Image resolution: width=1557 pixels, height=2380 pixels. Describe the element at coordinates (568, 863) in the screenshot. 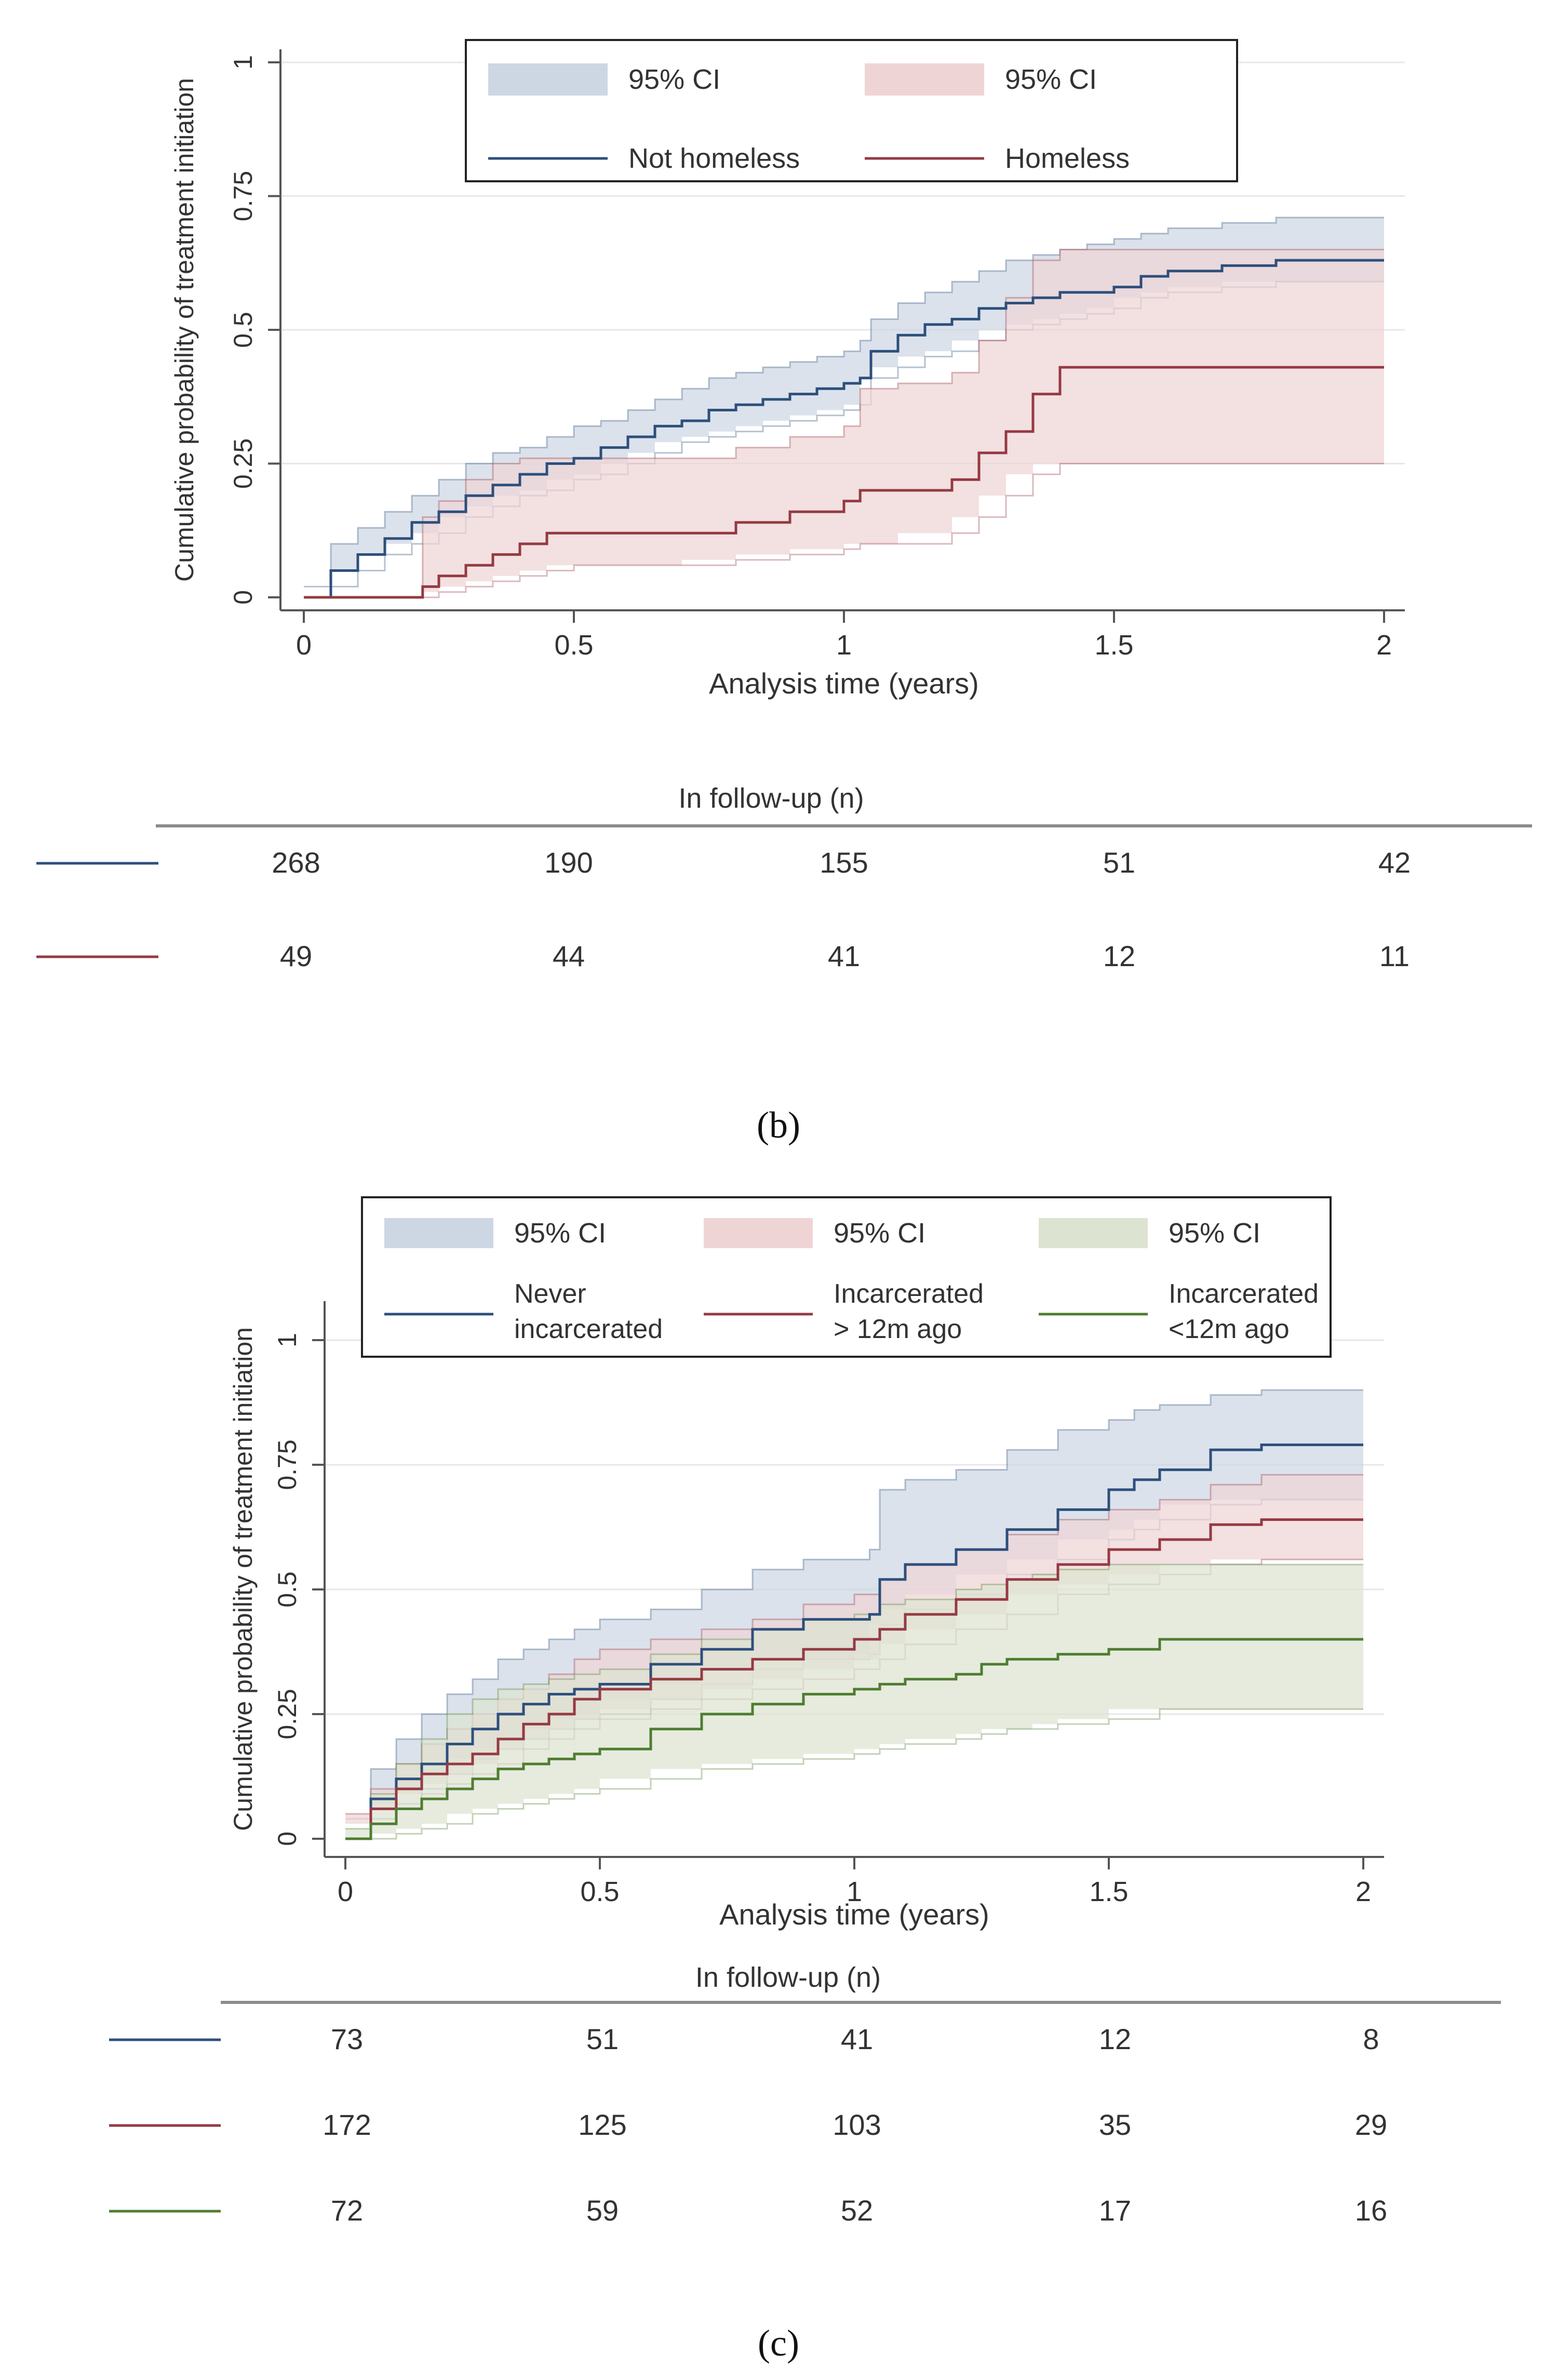

I see `followup-value: 190` at that location.